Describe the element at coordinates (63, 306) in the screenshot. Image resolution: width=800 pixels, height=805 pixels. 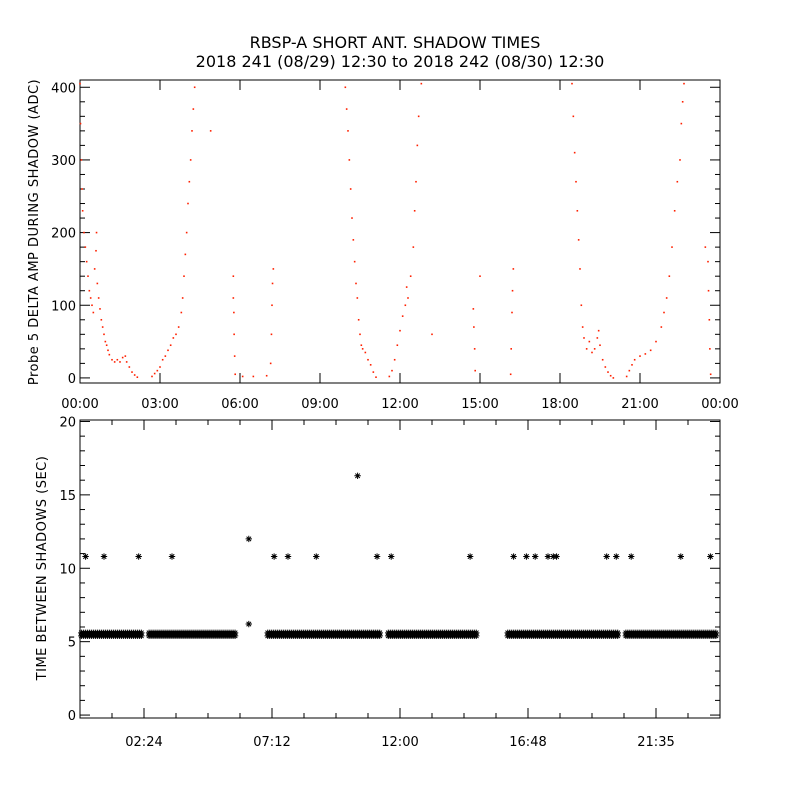
I see `y-tick-label: 100` at that location.